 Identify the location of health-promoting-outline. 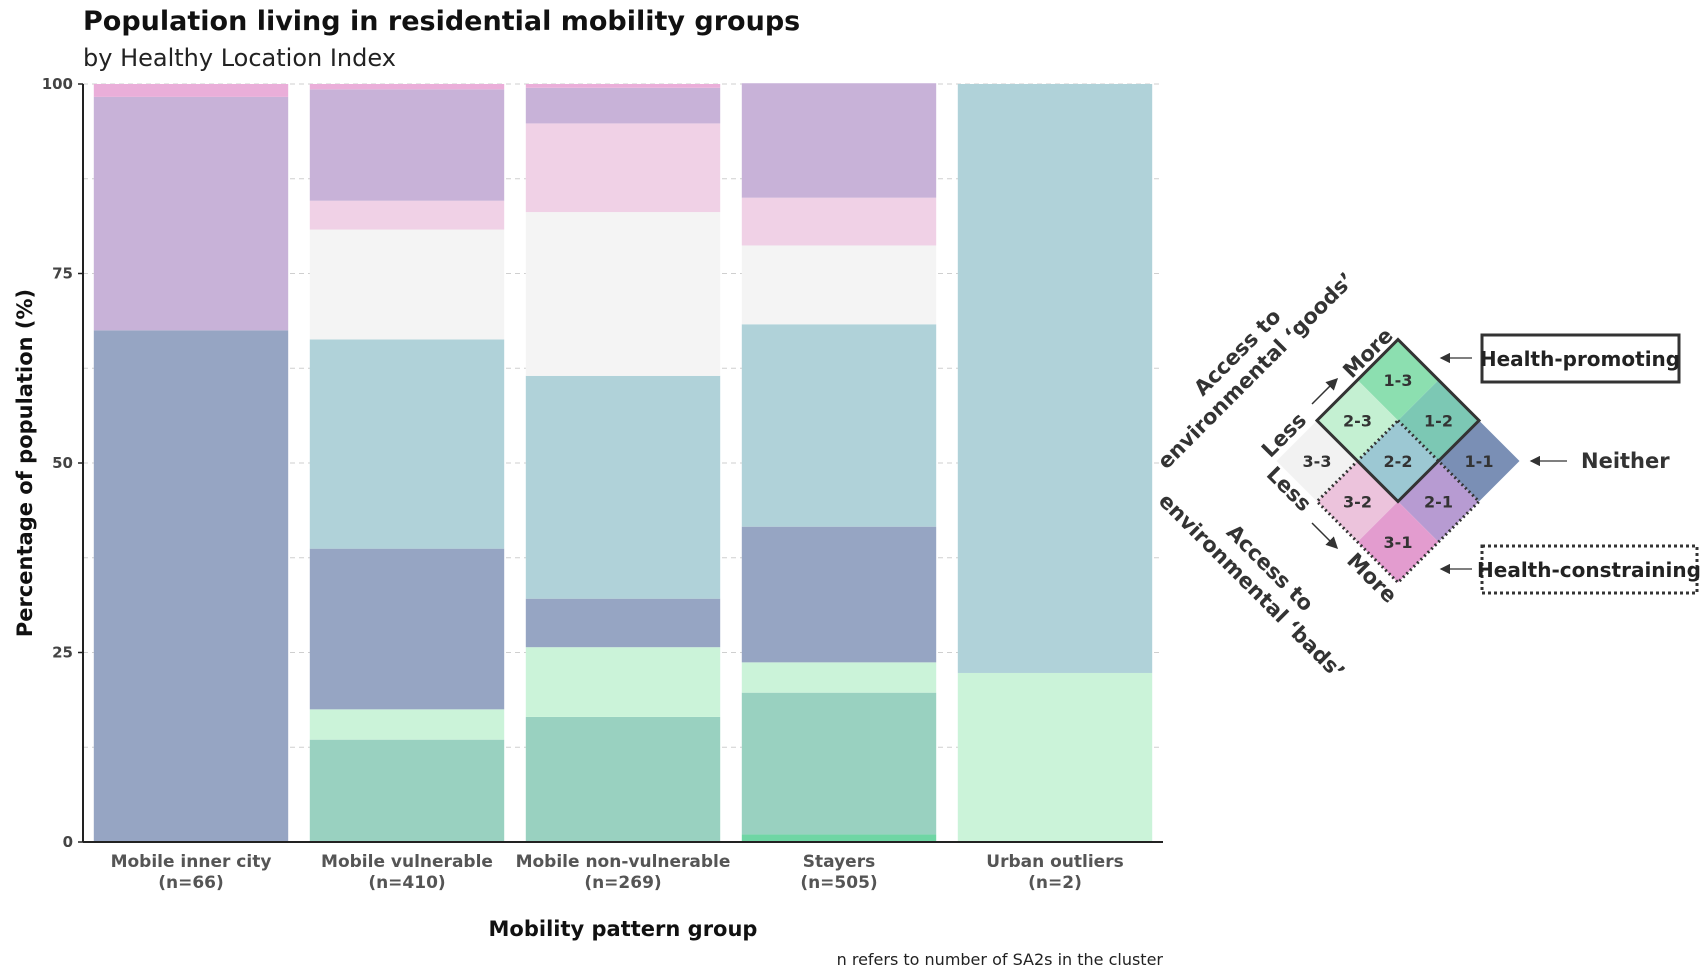
(1398, 420).